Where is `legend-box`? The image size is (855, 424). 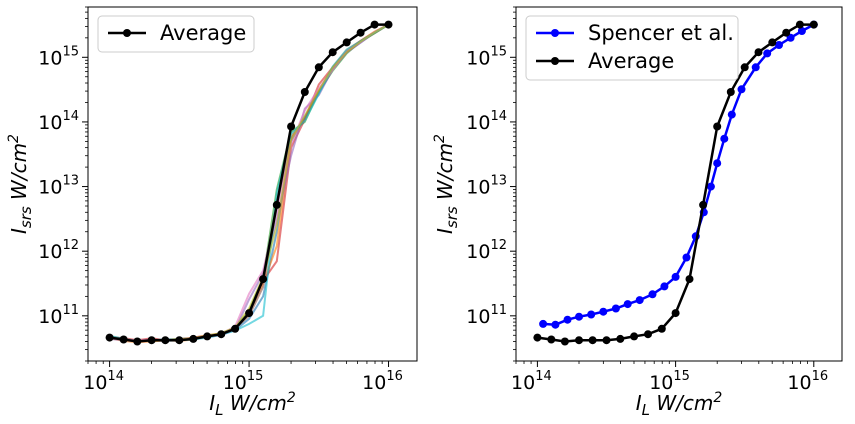 legend-box is located at coordinates (632, 48).